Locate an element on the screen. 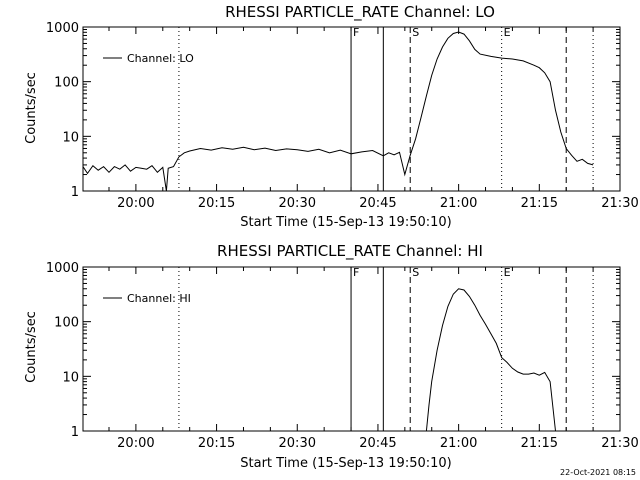 This screenshot has width=640, height=480. chart-title: RHESSI PARTICLE_RATE Channel: HI is located at coordinates (350, 251).